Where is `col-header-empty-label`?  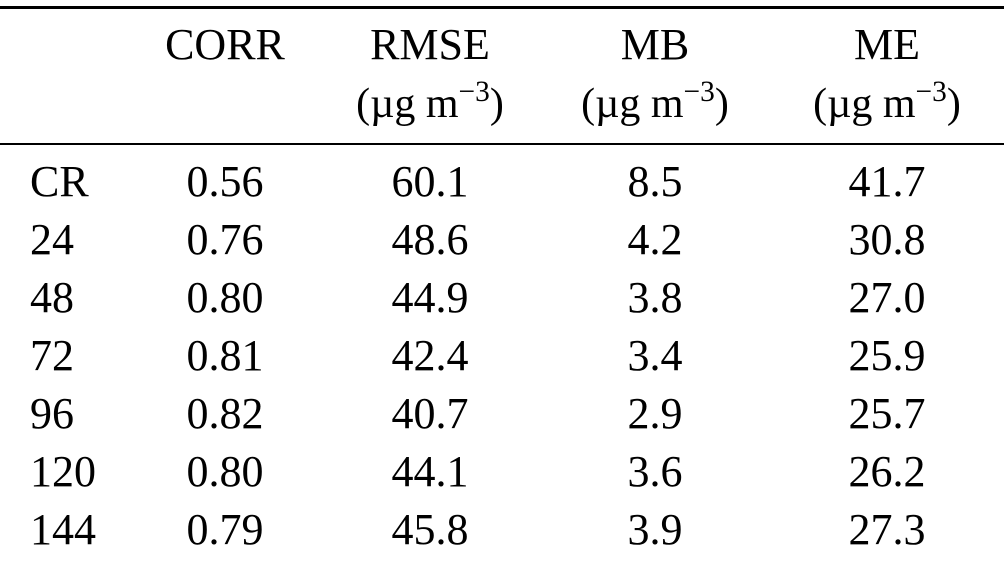 col-header-empty-label is located at coordinates (65, 16).